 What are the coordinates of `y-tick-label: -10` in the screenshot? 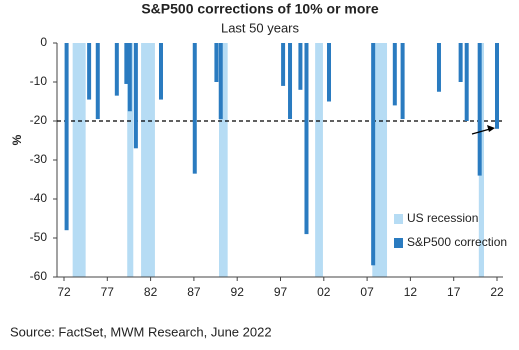 It's located at (39, 81).